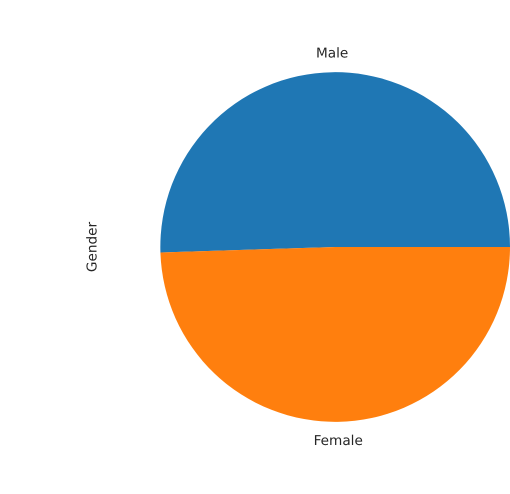 Image resolution: width=510 pixels, height=494 pixels. Describe the element at coordinates (338, 440) in the screenshot. I see `slice-label: Female` at that location.